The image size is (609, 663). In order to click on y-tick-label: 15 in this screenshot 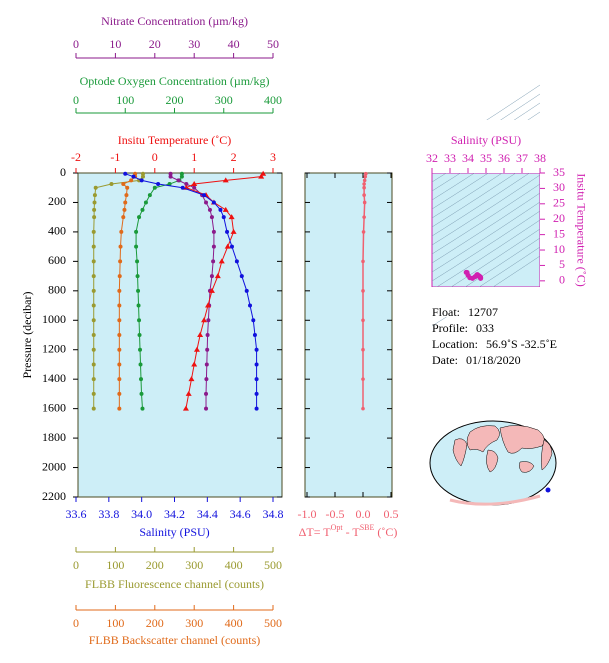, I will do `click(559, 233)`.